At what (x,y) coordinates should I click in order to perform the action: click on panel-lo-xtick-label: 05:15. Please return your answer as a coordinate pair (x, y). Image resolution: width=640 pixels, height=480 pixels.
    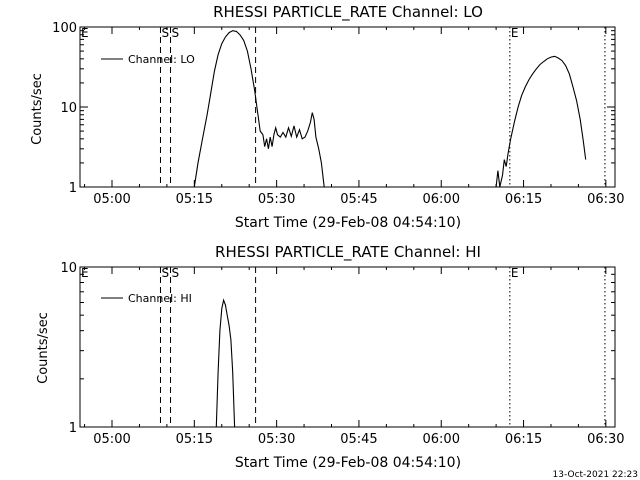
    Looking at the image, I should click on (194, 199).